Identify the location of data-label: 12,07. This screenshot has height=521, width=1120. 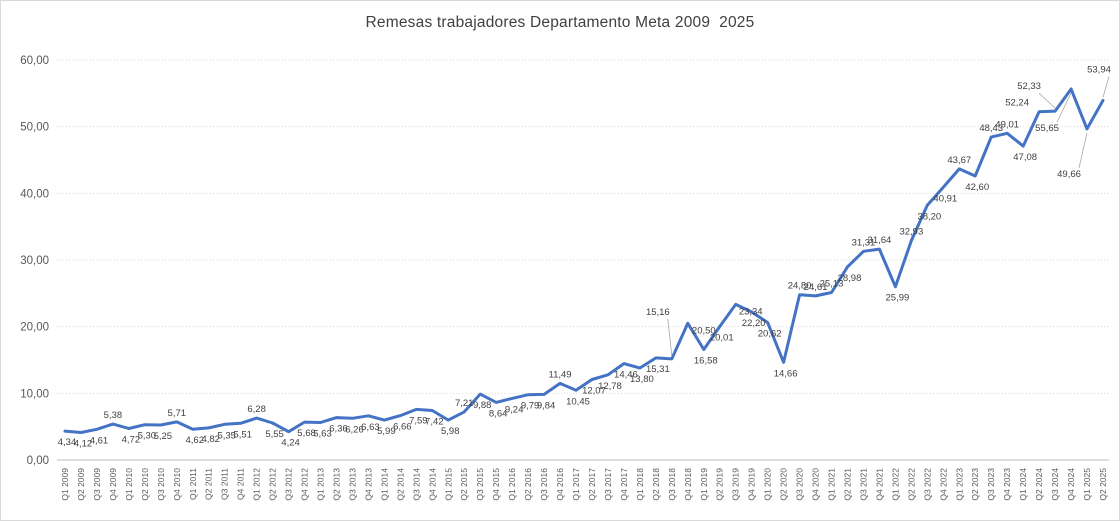
(594, 391).